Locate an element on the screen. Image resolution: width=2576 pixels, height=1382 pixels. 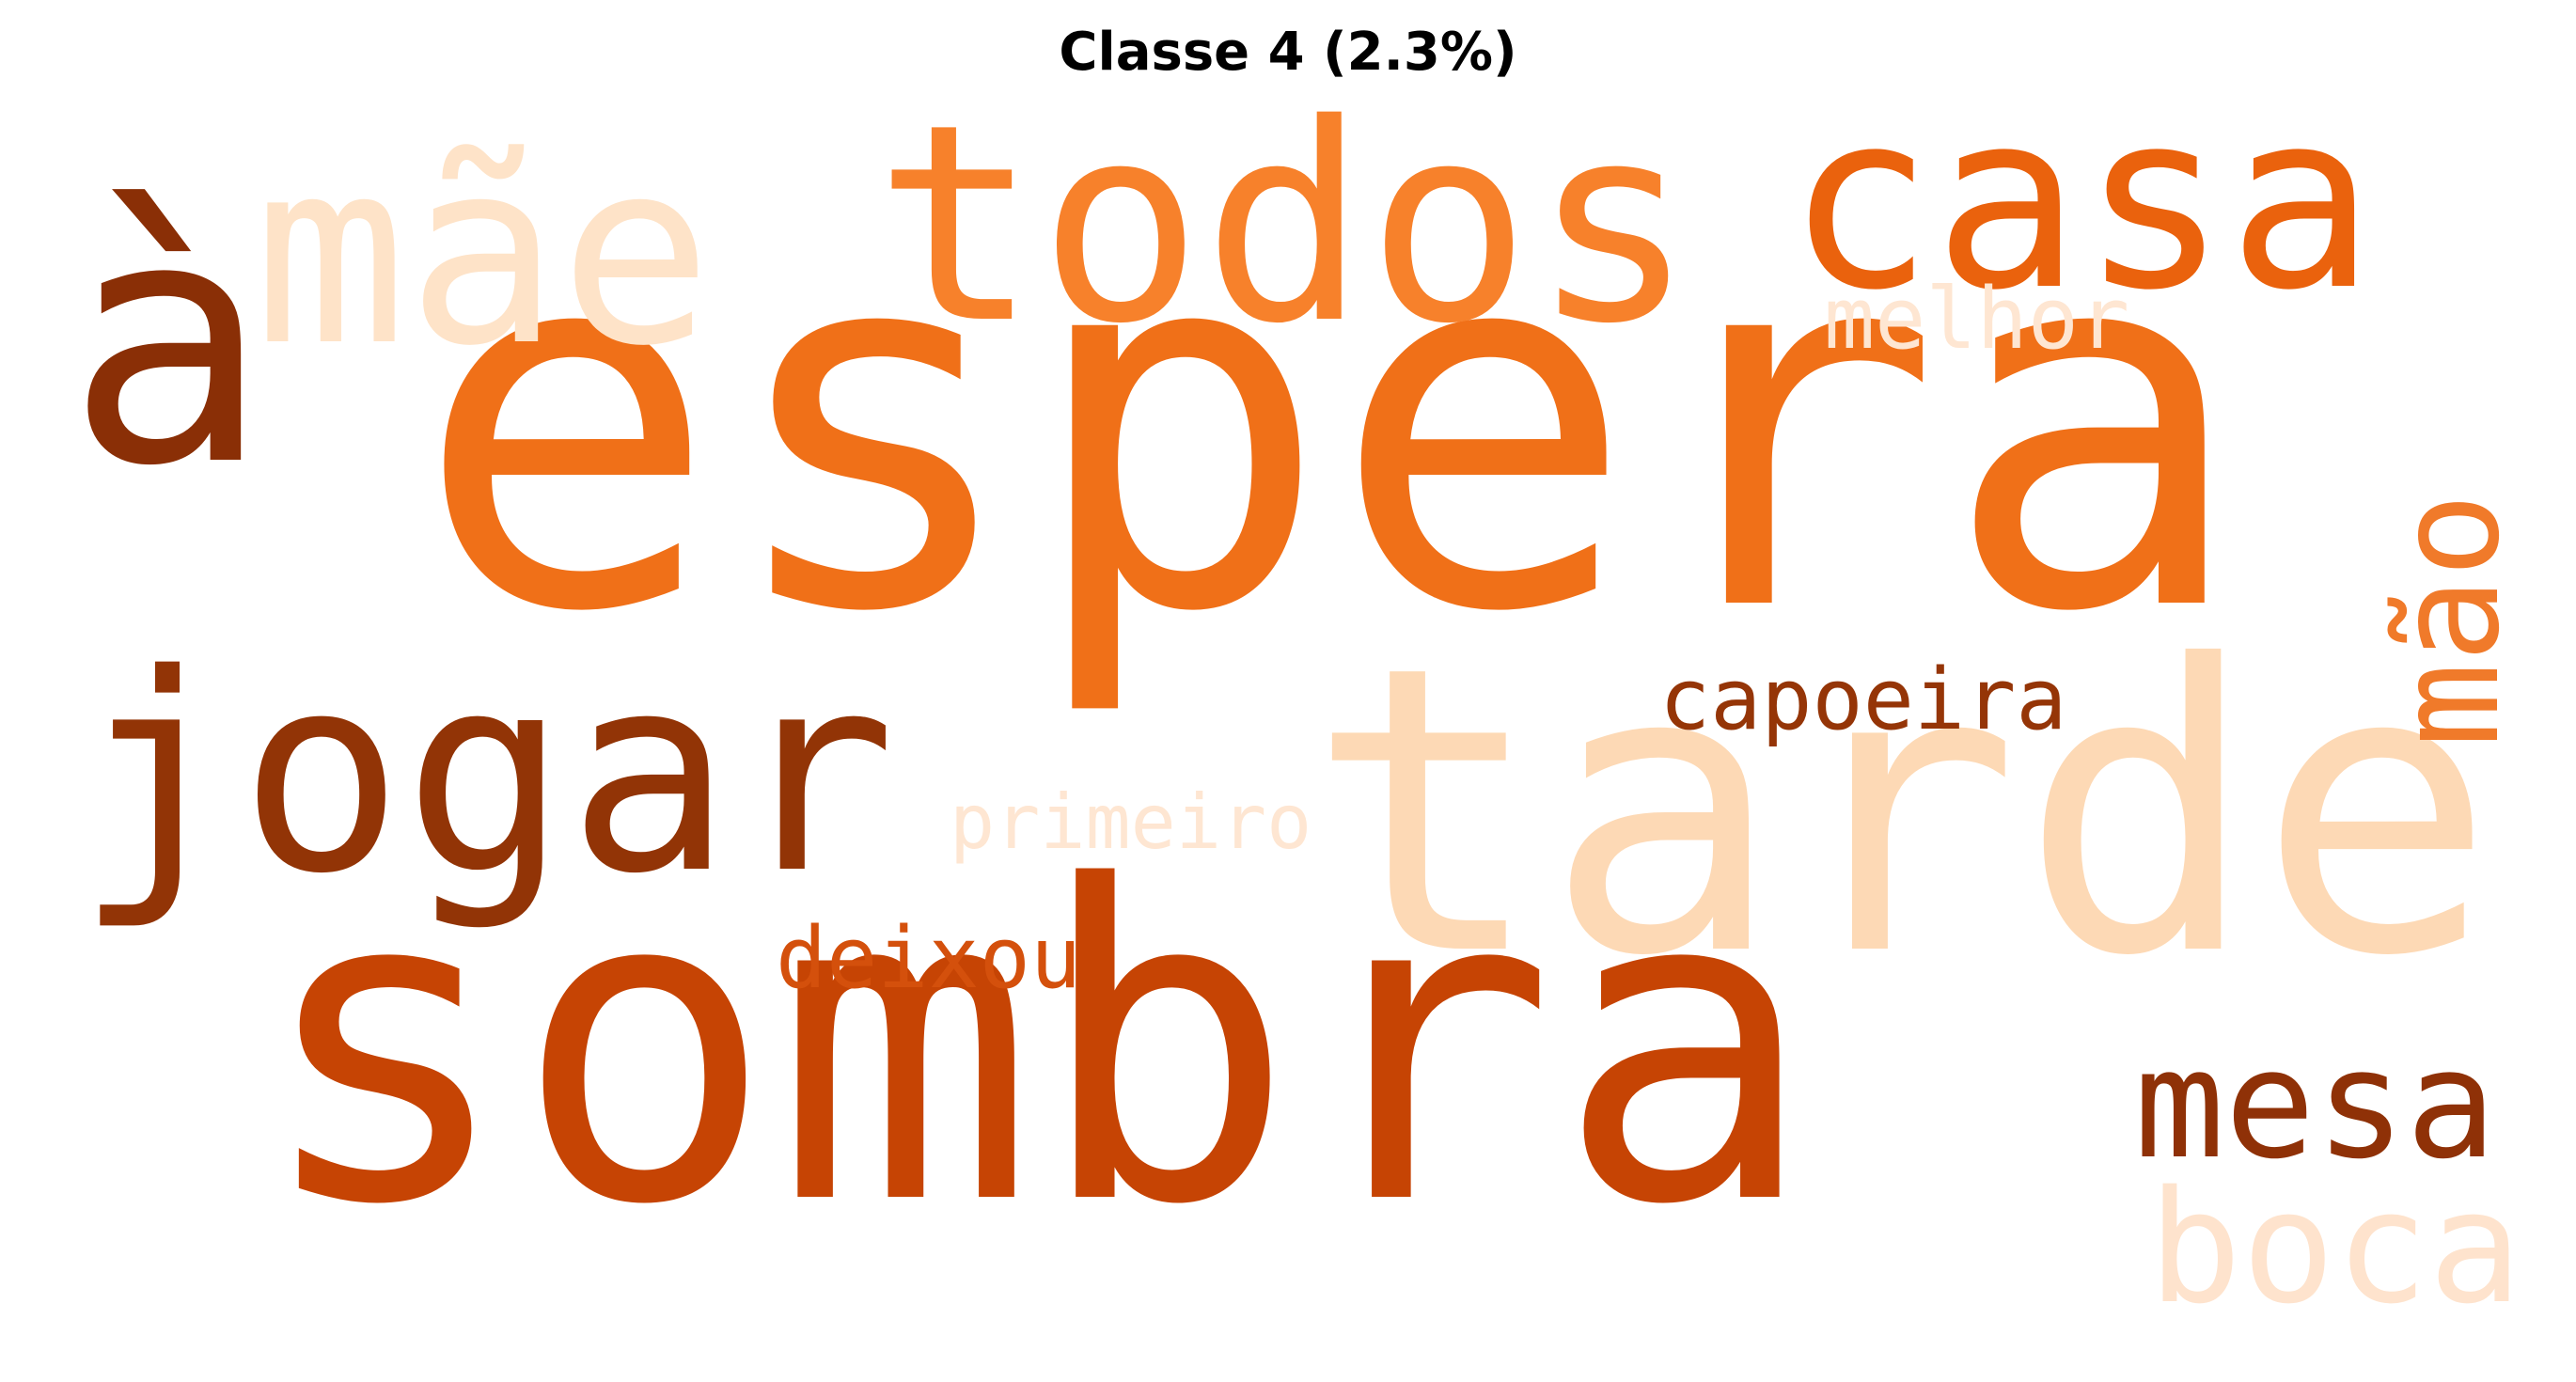
word-mae: mãe is located at coordinates (484, 253).